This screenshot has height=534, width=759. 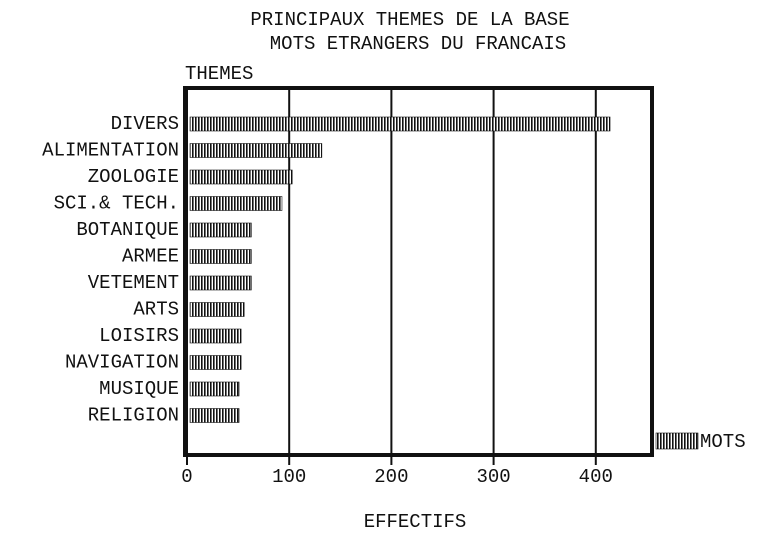 What do you see at coordinates (150, 257) in the screenshot?
I see `y-tick-label: ARMEE` at bounding box center [150, 257].